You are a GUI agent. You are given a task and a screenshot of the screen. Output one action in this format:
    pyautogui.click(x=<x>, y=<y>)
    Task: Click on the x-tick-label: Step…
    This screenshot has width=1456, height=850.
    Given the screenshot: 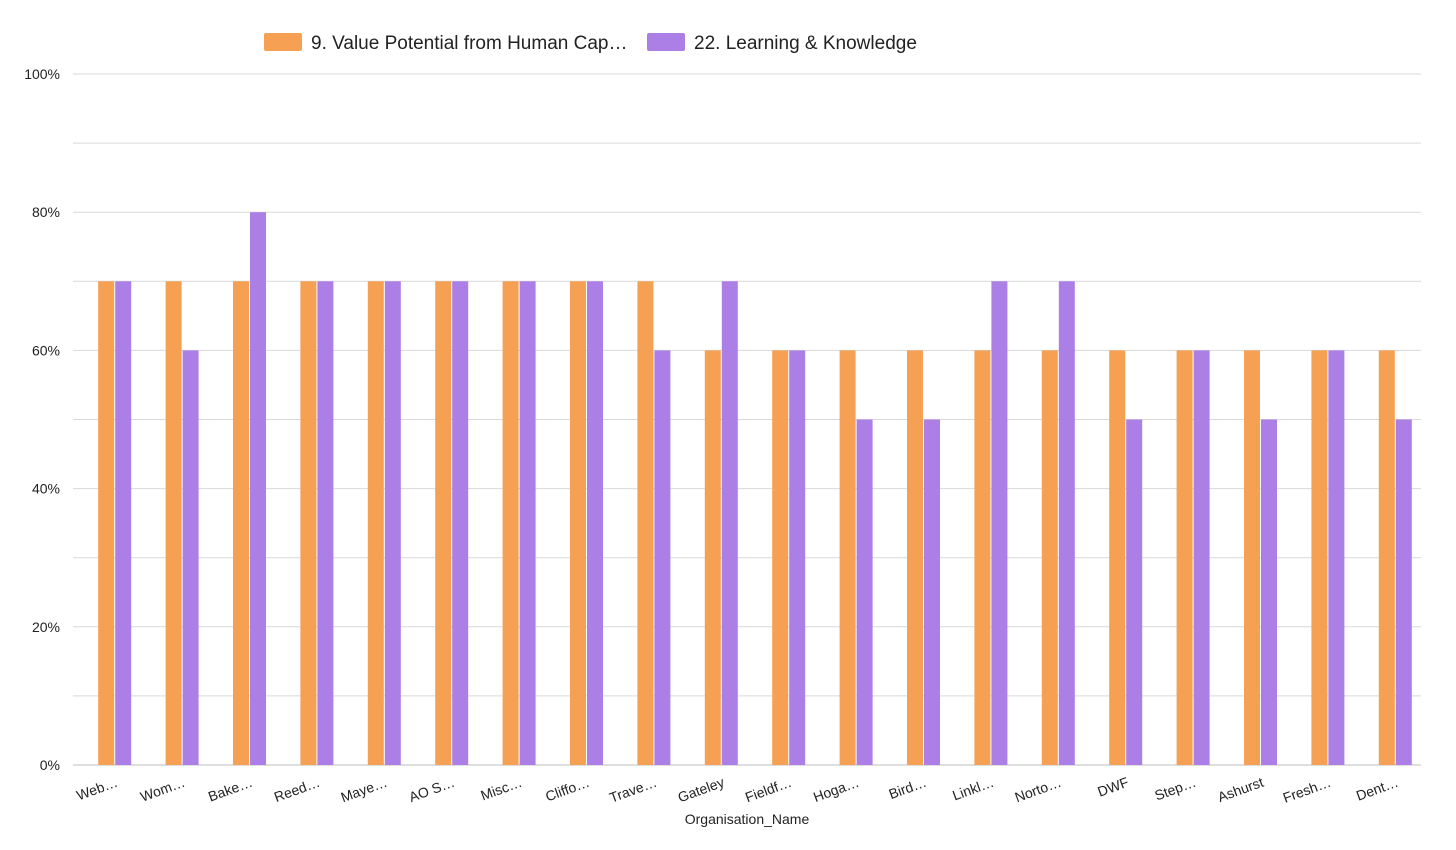 What is the action you would take?
    pyautogui.click(x=1175, y=789)
    